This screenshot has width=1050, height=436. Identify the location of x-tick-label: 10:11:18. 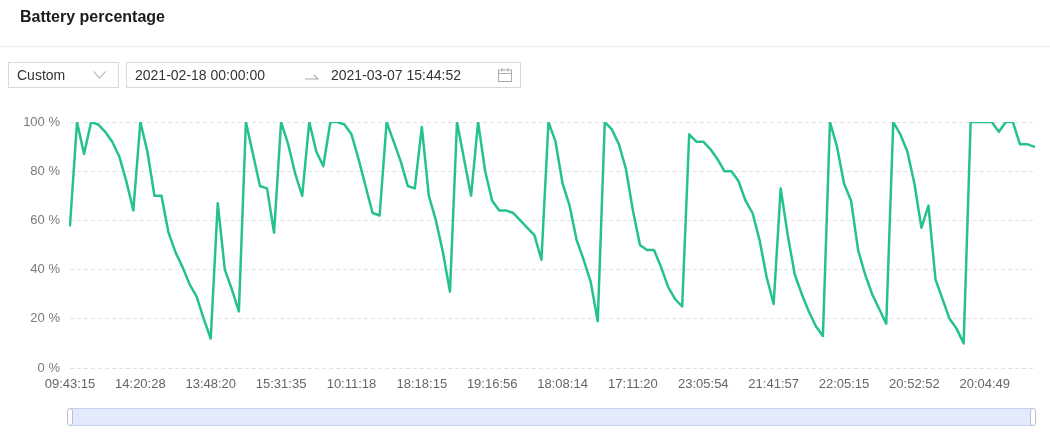
(351, 384).